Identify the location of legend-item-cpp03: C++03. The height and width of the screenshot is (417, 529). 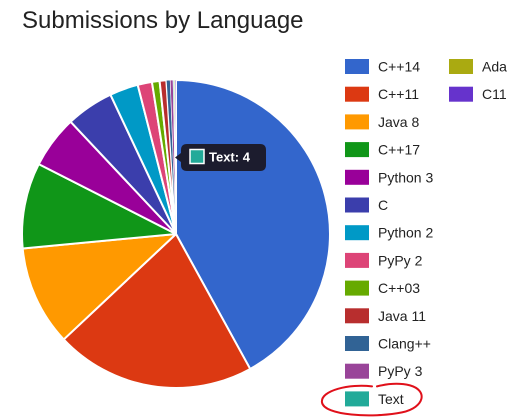
(382, 288).